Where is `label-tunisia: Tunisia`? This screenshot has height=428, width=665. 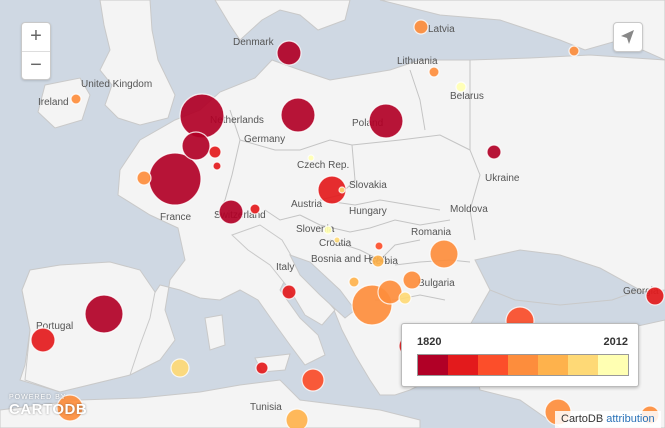
label-tunisia: Tunisia is located at coordinates (266, 407).